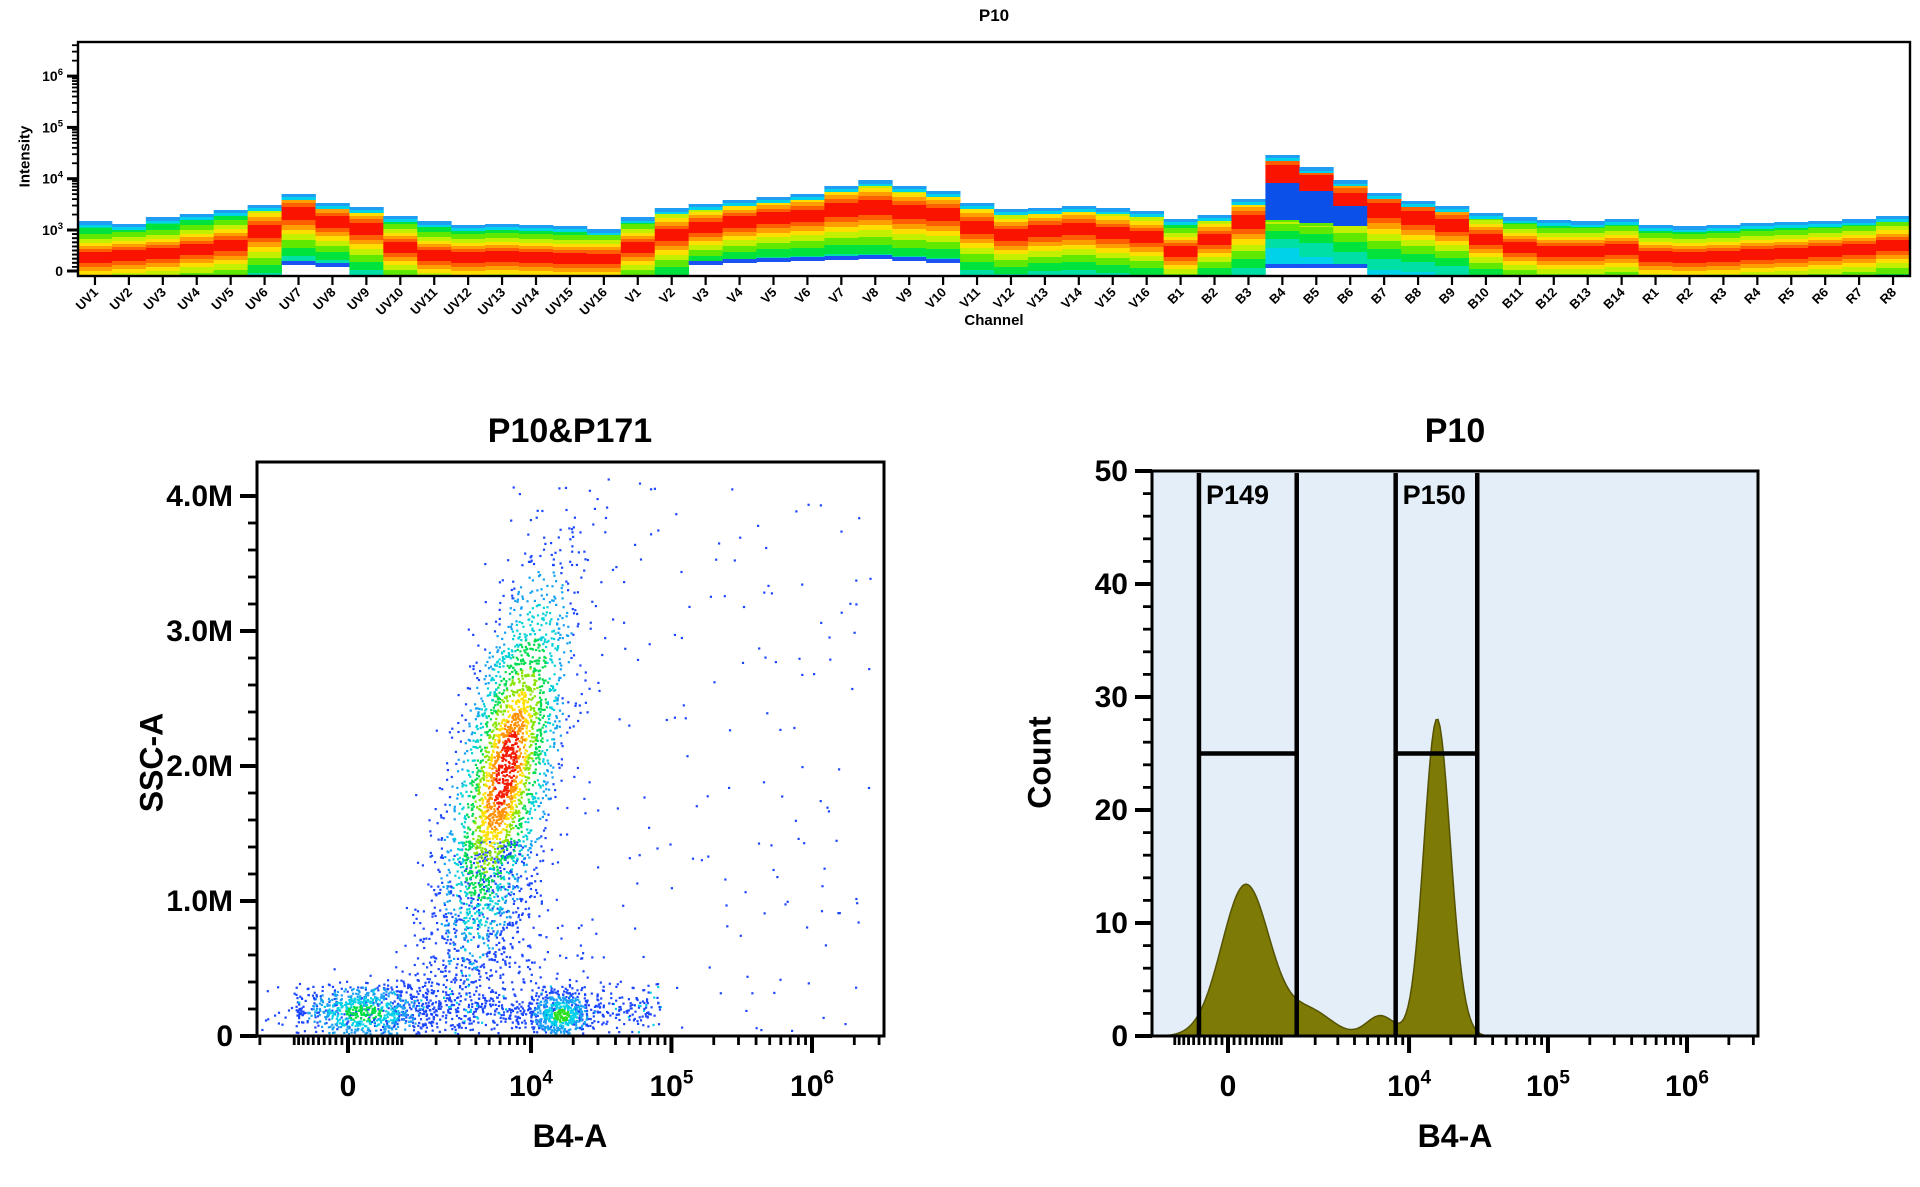 This screenshot has width=1920, height=1187. What do you see at coordinates (994, 215) in the screenshot?
I see `spectral-columns` at bounding box center [994, 215].